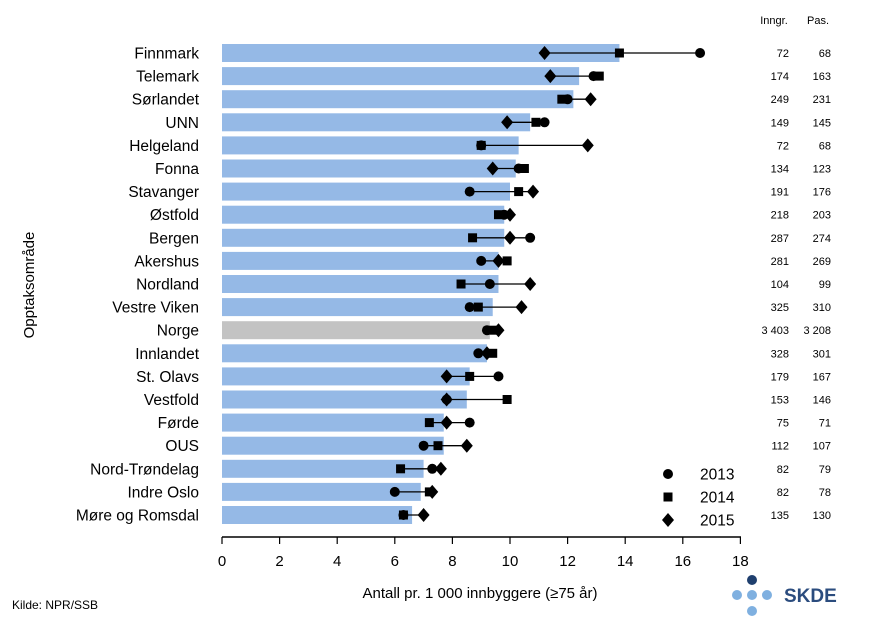 The width and height of the screenshot is (894, 625). Describe the element at coordinates (780, 239) in the screenshot. I see `inngr-value: 287` at that location.